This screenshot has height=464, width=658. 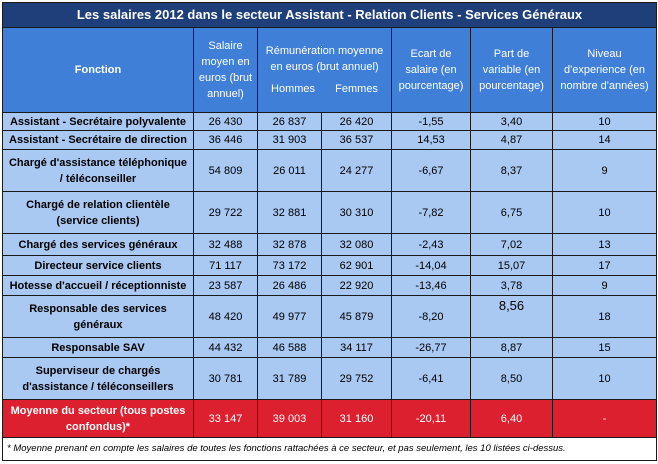 I want to click on cell-hommes: 31 903, so click(x=289, y=140).